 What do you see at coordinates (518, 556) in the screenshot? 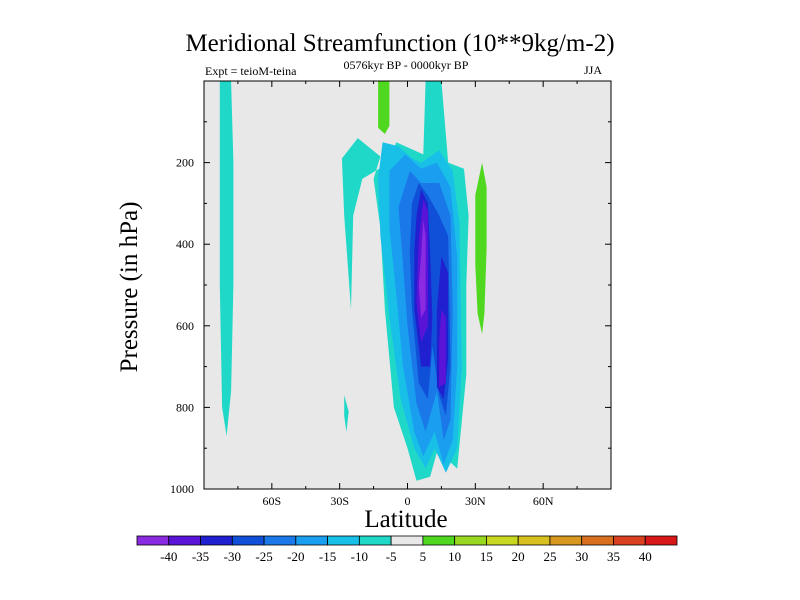
I see `colorbar-label: 20` at bounding box center [518, 556].